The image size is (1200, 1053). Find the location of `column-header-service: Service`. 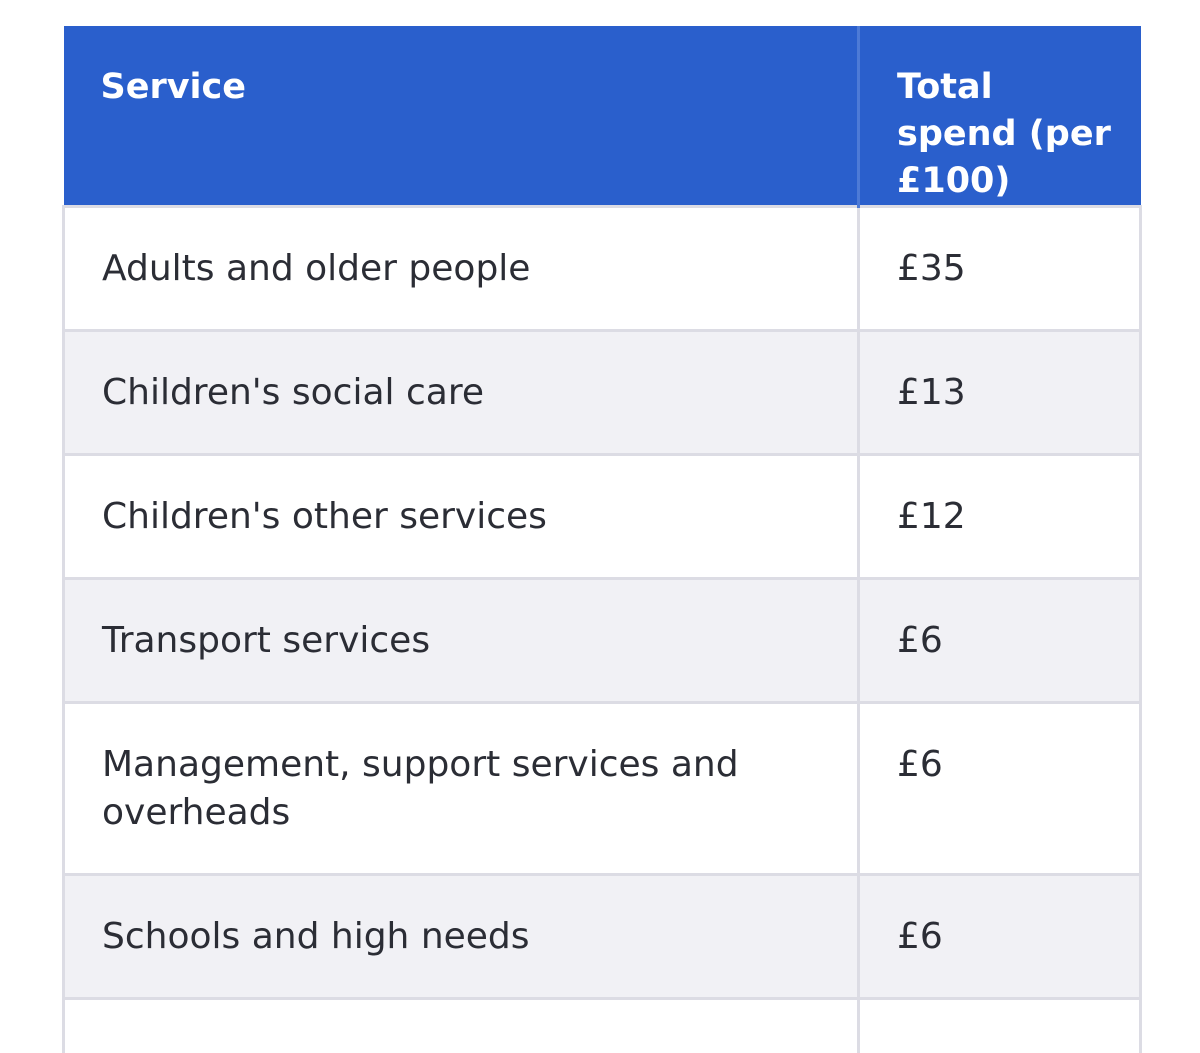

column-header-service: Service is located at coordinates (461, 116).